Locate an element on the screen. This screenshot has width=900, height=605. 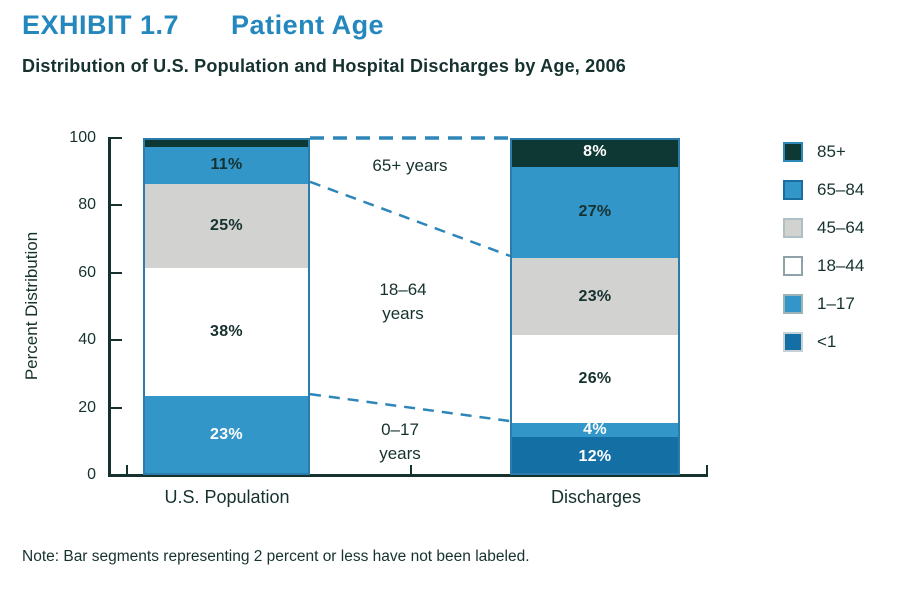
legend-label: 65–84 is located at coordinates (841, 189).